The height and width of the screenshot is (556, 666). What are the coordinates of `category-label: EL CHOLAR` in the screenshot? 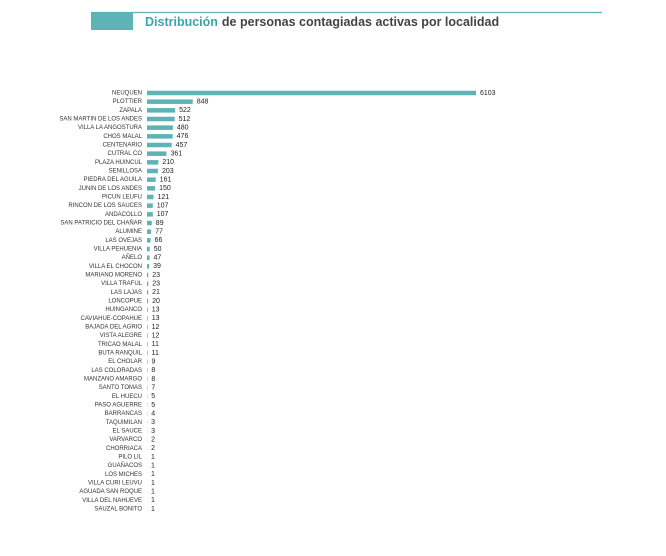 It's located at (125, 362).